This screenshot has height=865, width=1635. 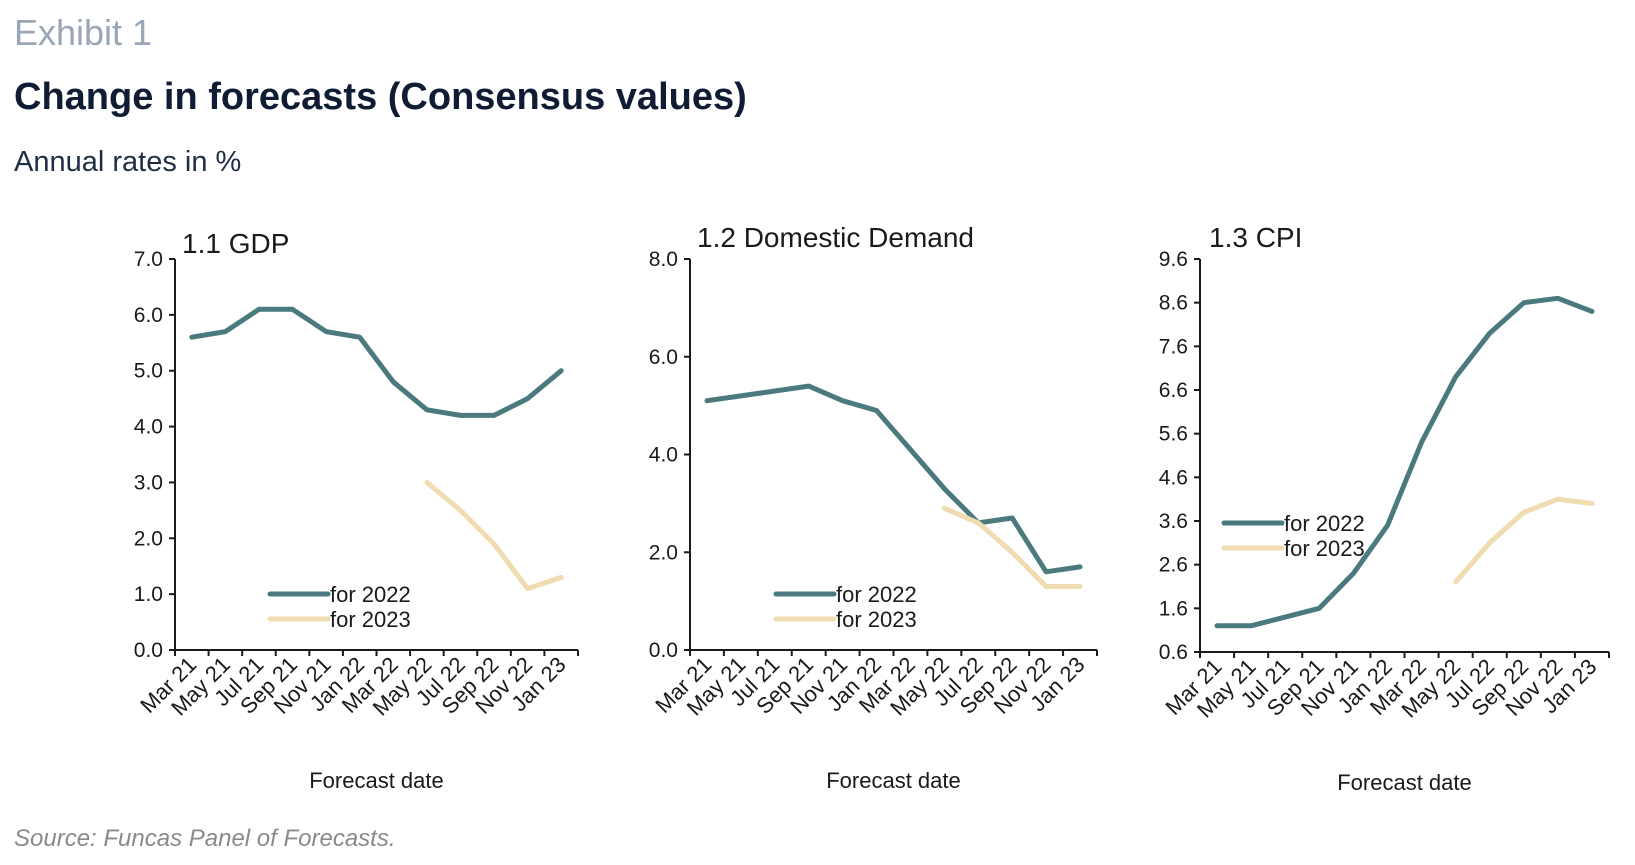 I want to click on y-tick-label: 1.0, so click(x=148, y=594).